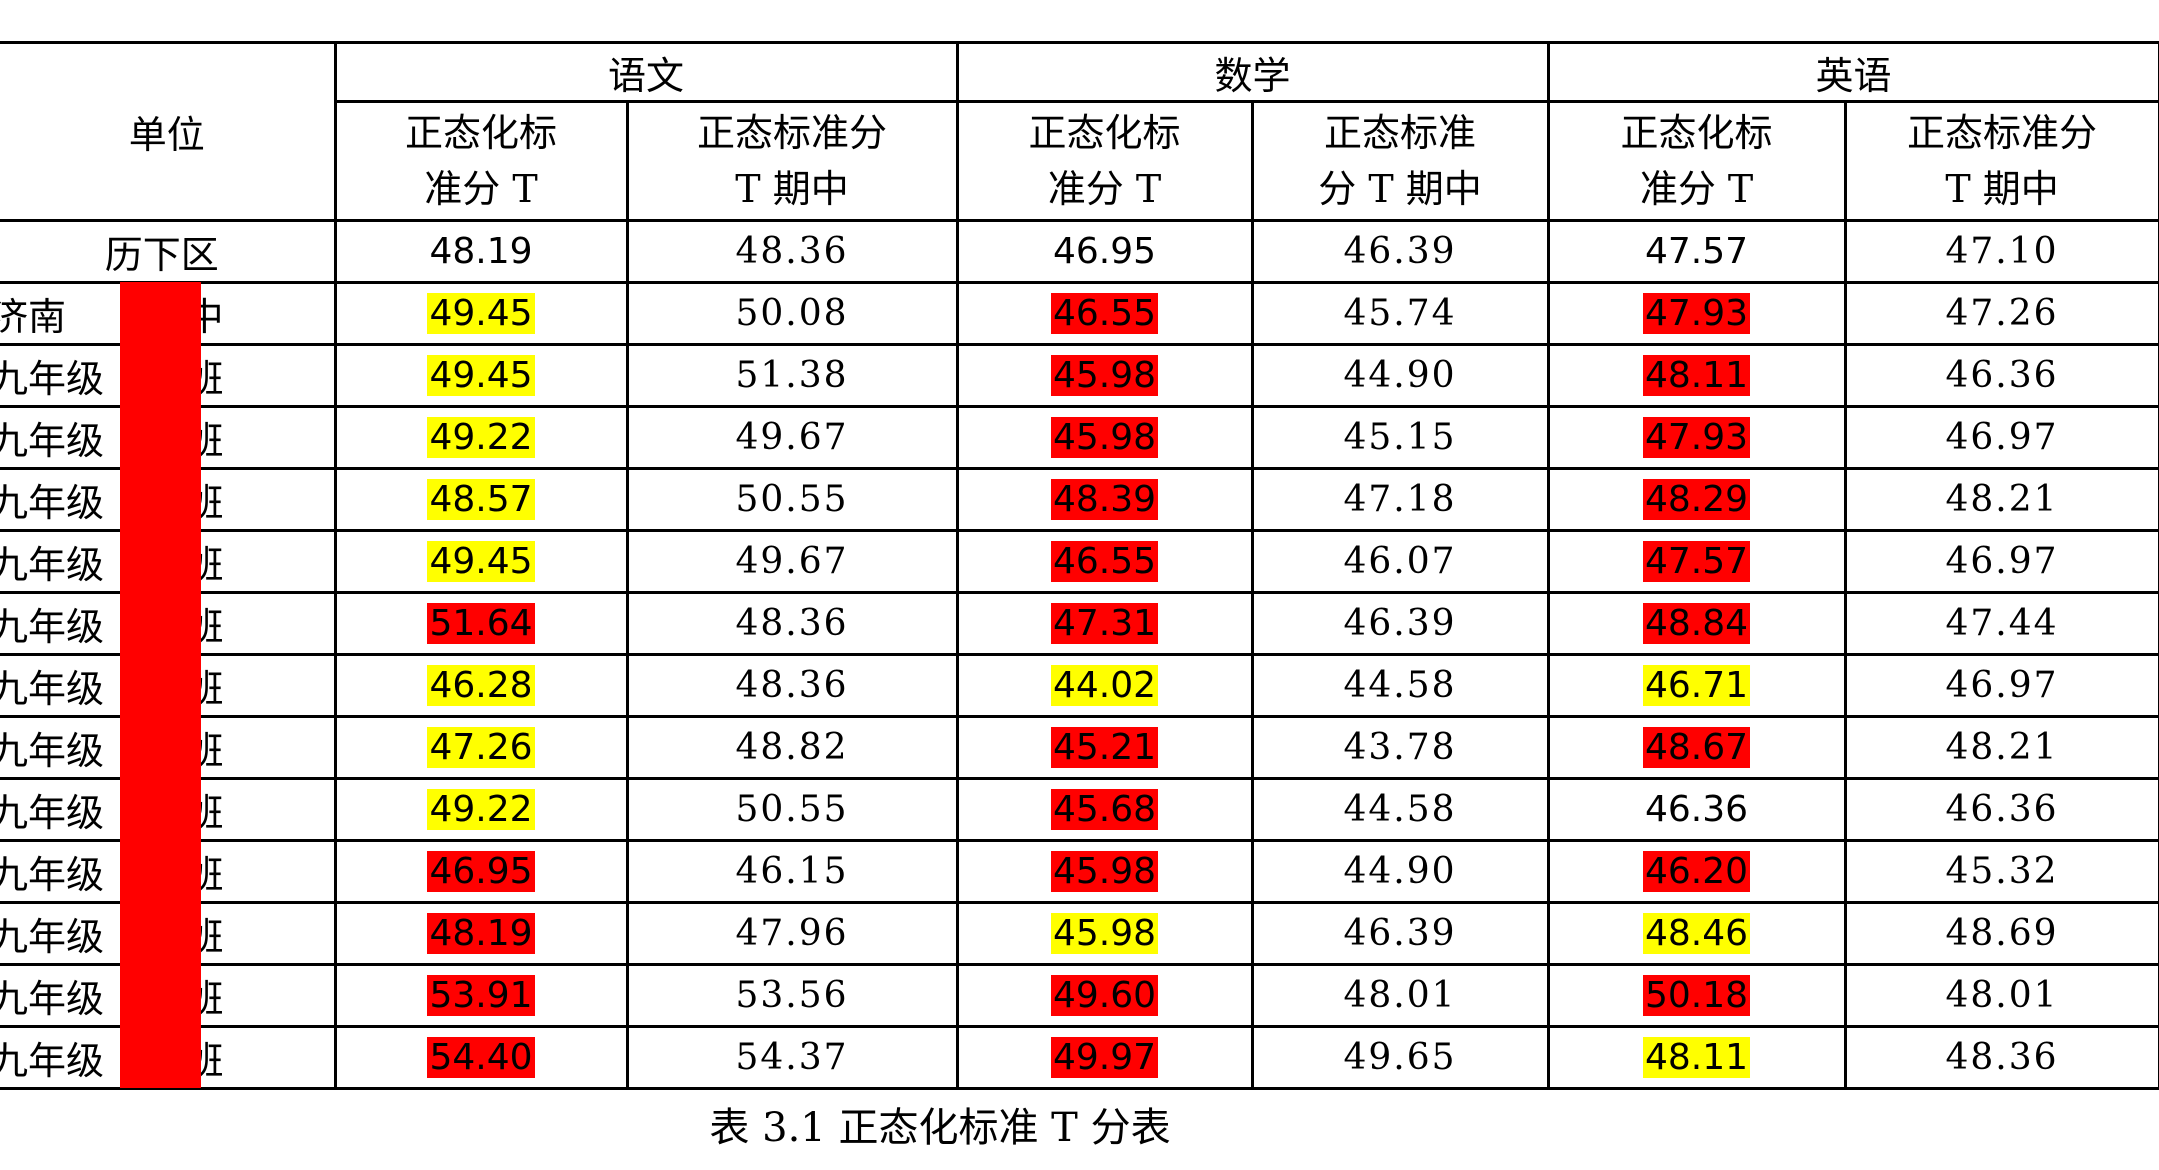 The width and height of the screenshot is (2159, 1170). Describe the element at coordinates (792, 871) in the screenshot. I see `score-cell: 46.15` at that location.